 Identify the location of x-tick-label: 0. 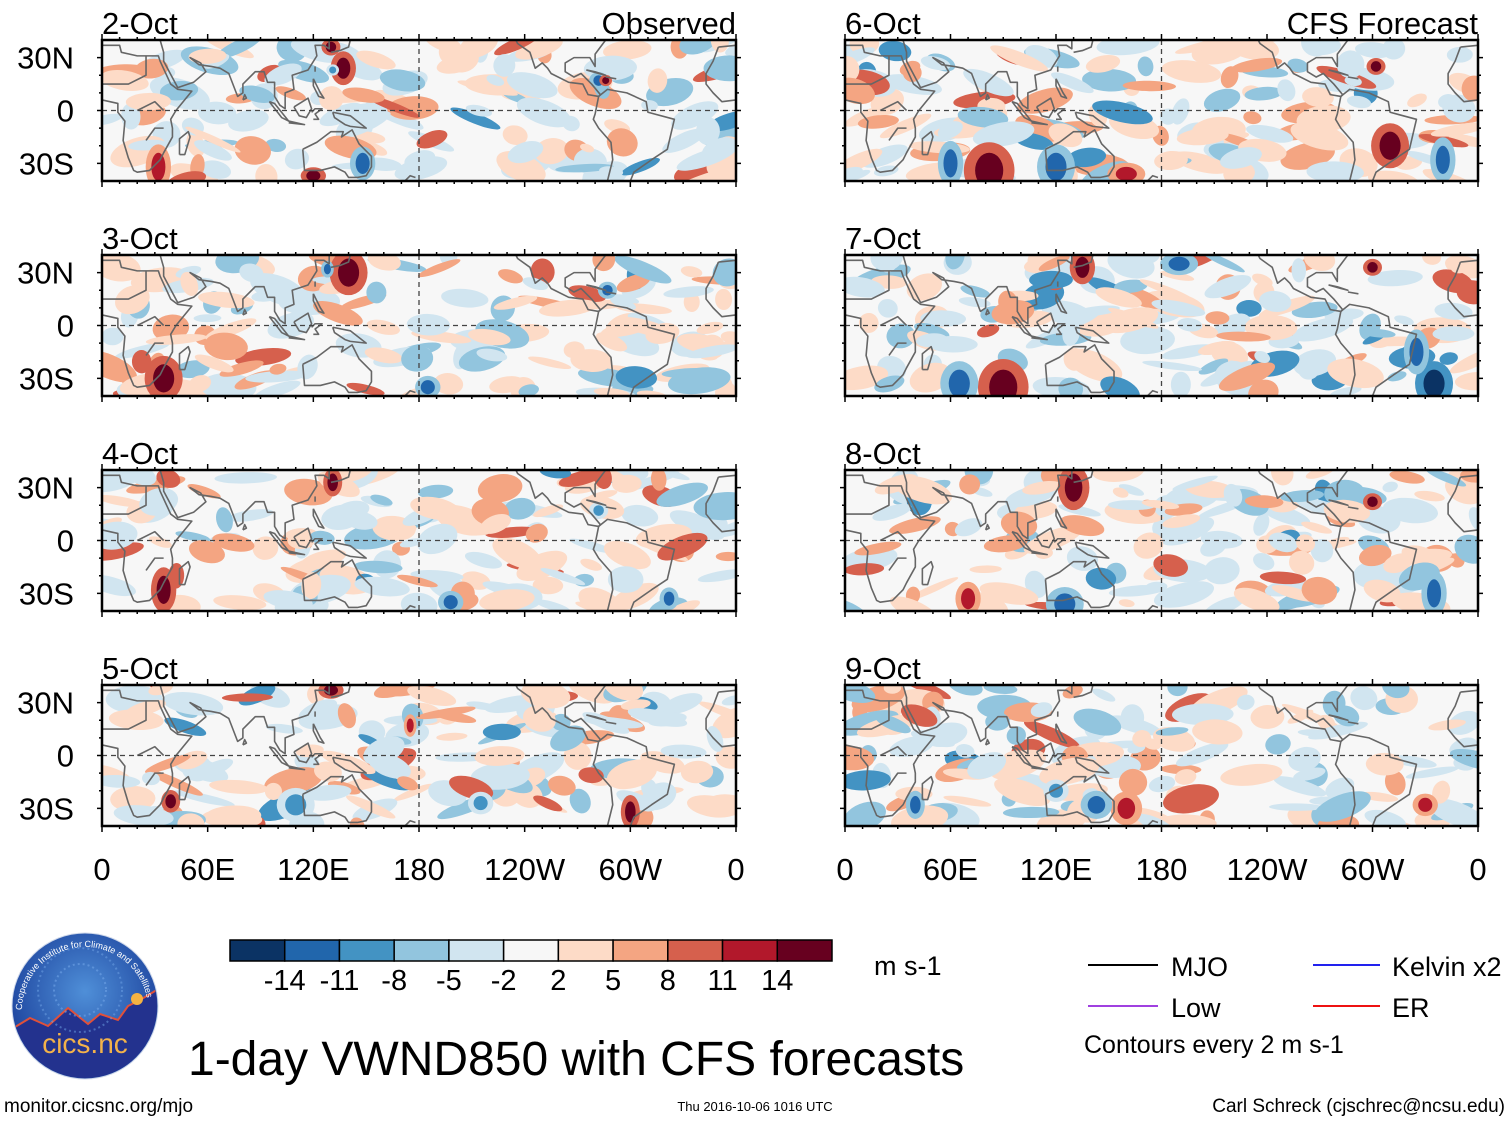
(735, 869).